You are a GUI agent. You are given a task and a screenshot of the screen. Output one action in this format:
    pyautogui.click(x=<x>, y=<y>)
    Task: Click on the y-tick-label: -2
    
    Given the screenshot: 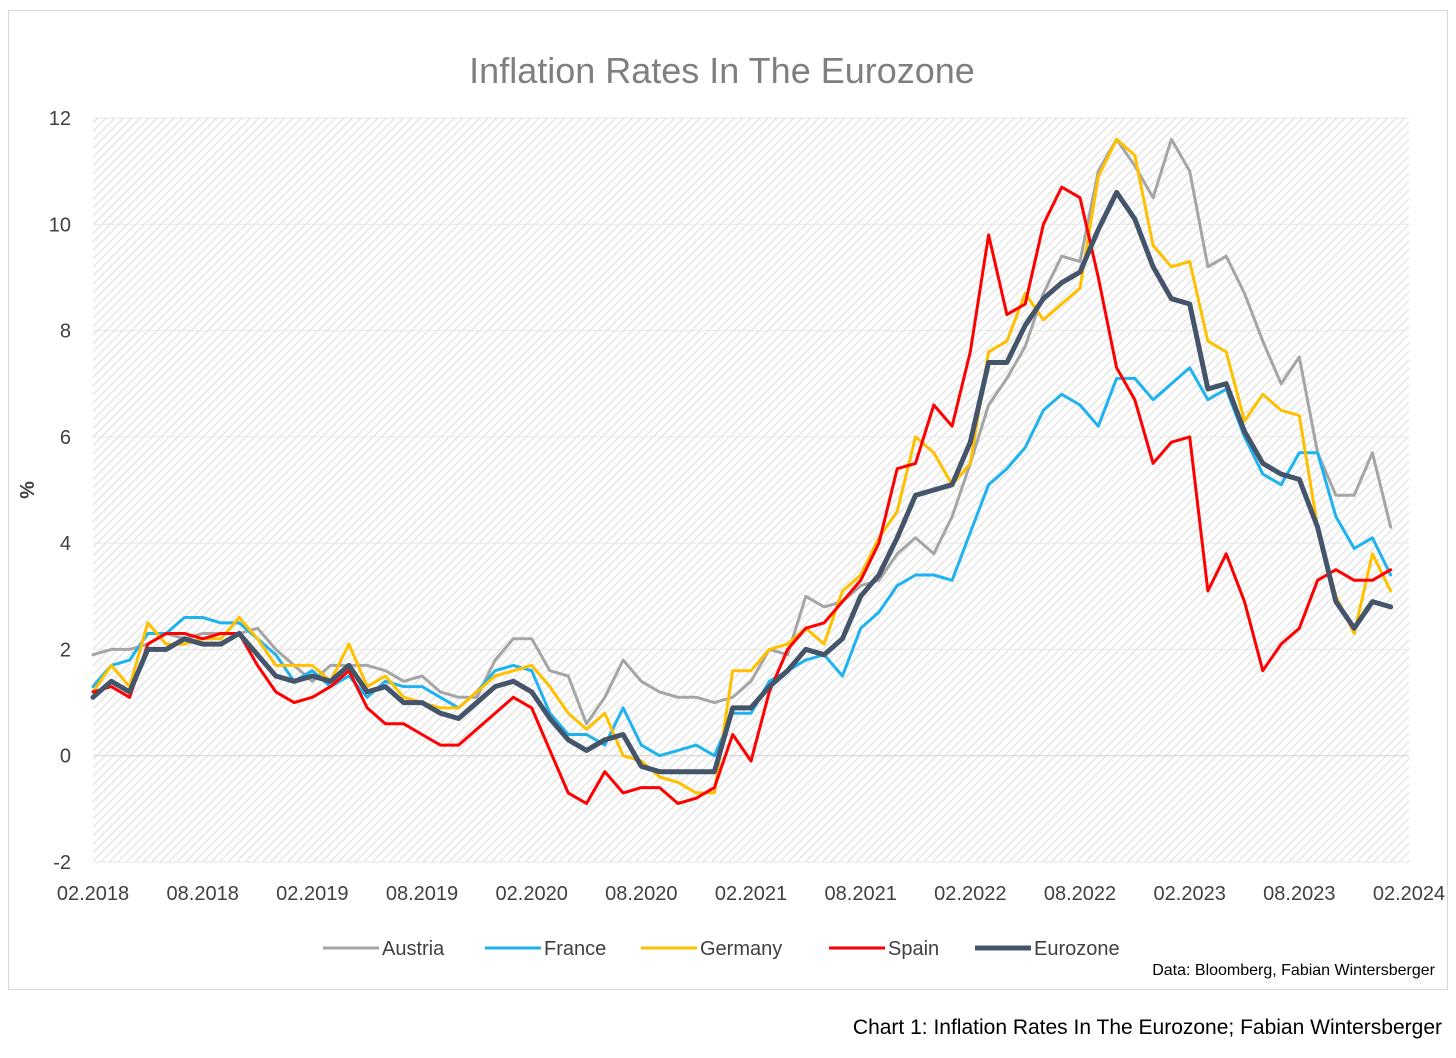 What is the action you would take?
    pyautogui.click(x=62, y=863)
    